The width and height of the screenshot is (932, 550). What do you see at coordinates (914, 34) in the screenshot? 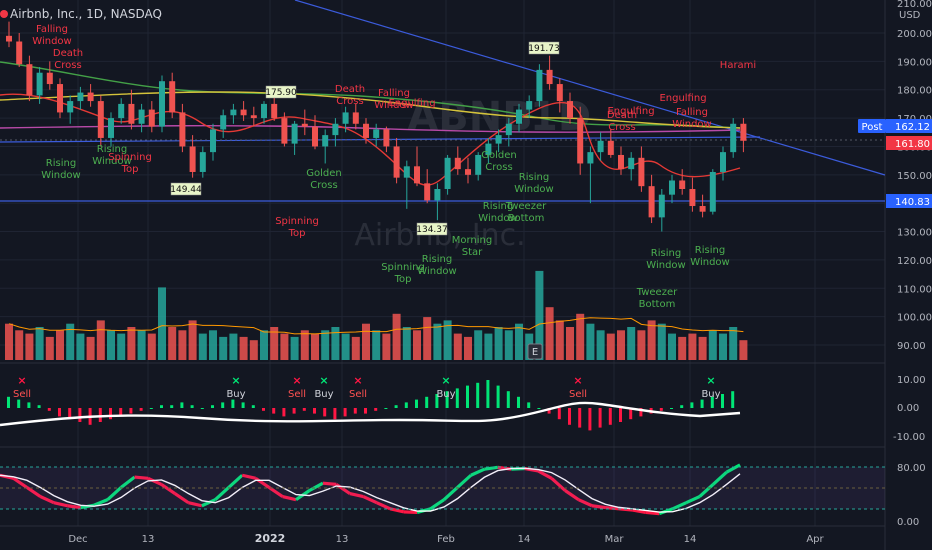
I see `price-axis-label: 200.00` at bounding box center [914, 34].